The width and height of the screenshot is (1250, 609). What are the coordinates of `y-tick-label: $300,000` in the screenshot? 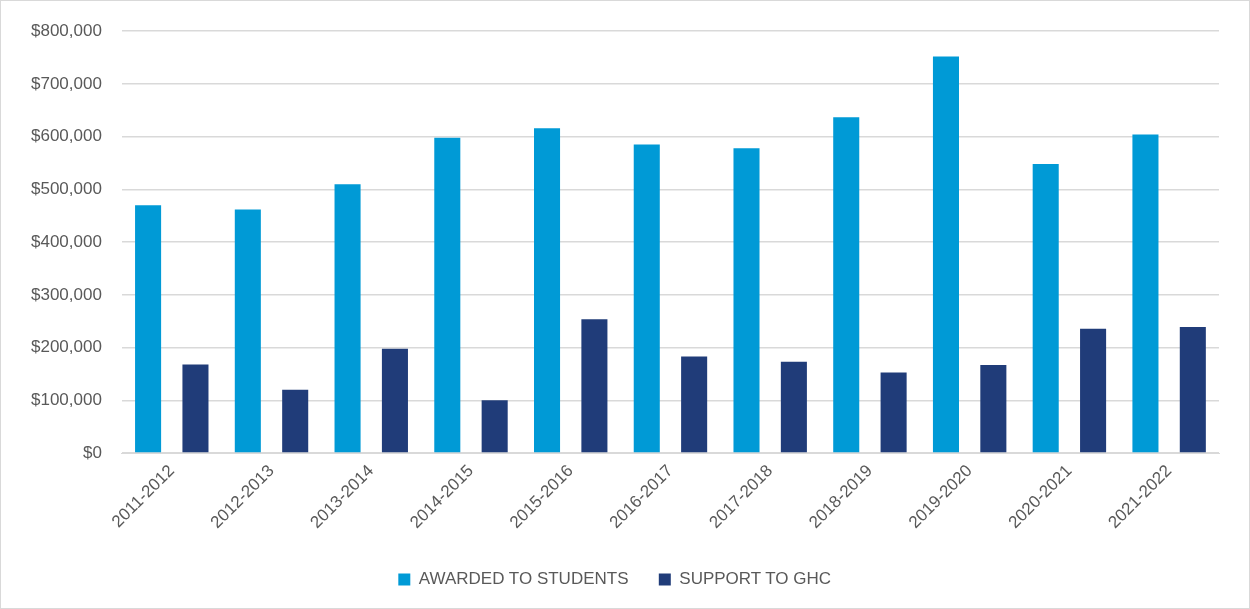 It's located at (66, 294).